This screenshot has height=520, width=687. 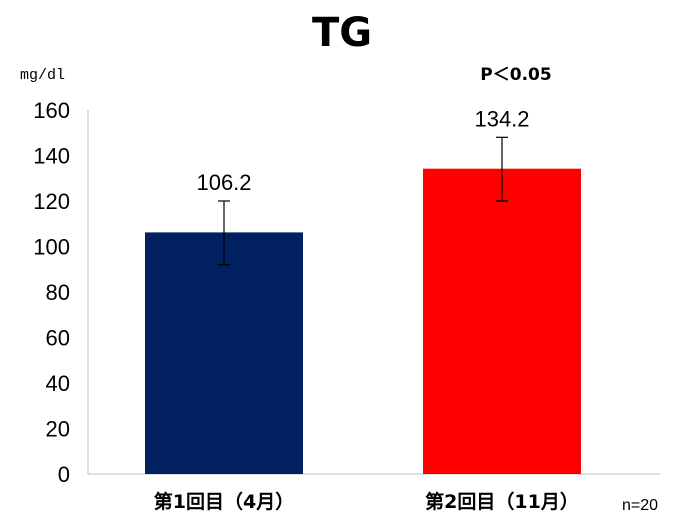 What do you see at coordinates (58, 338) in the screenshot?
I see `y-tick-label: 60` at bounding box center [58, 338].